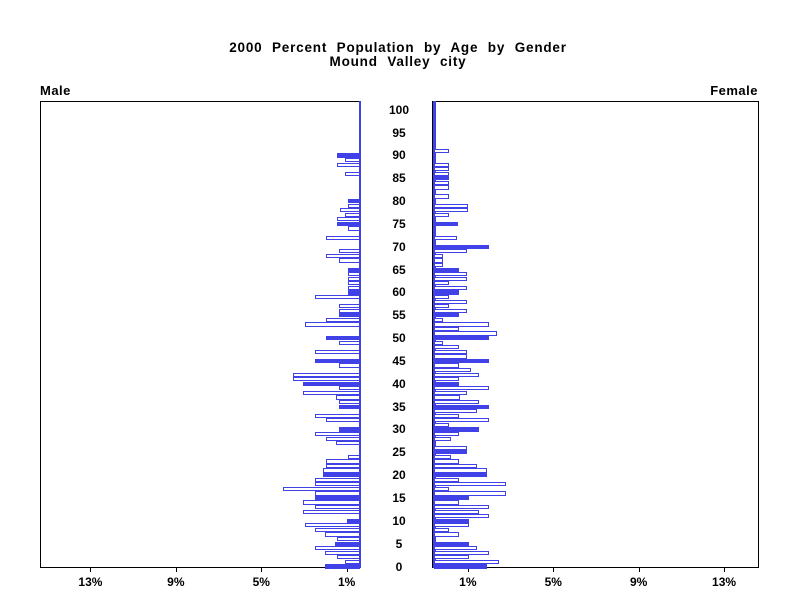 This screenshot has width=800, height=600. I want to click on age-tick-label-90: 90, so click(399, 155).